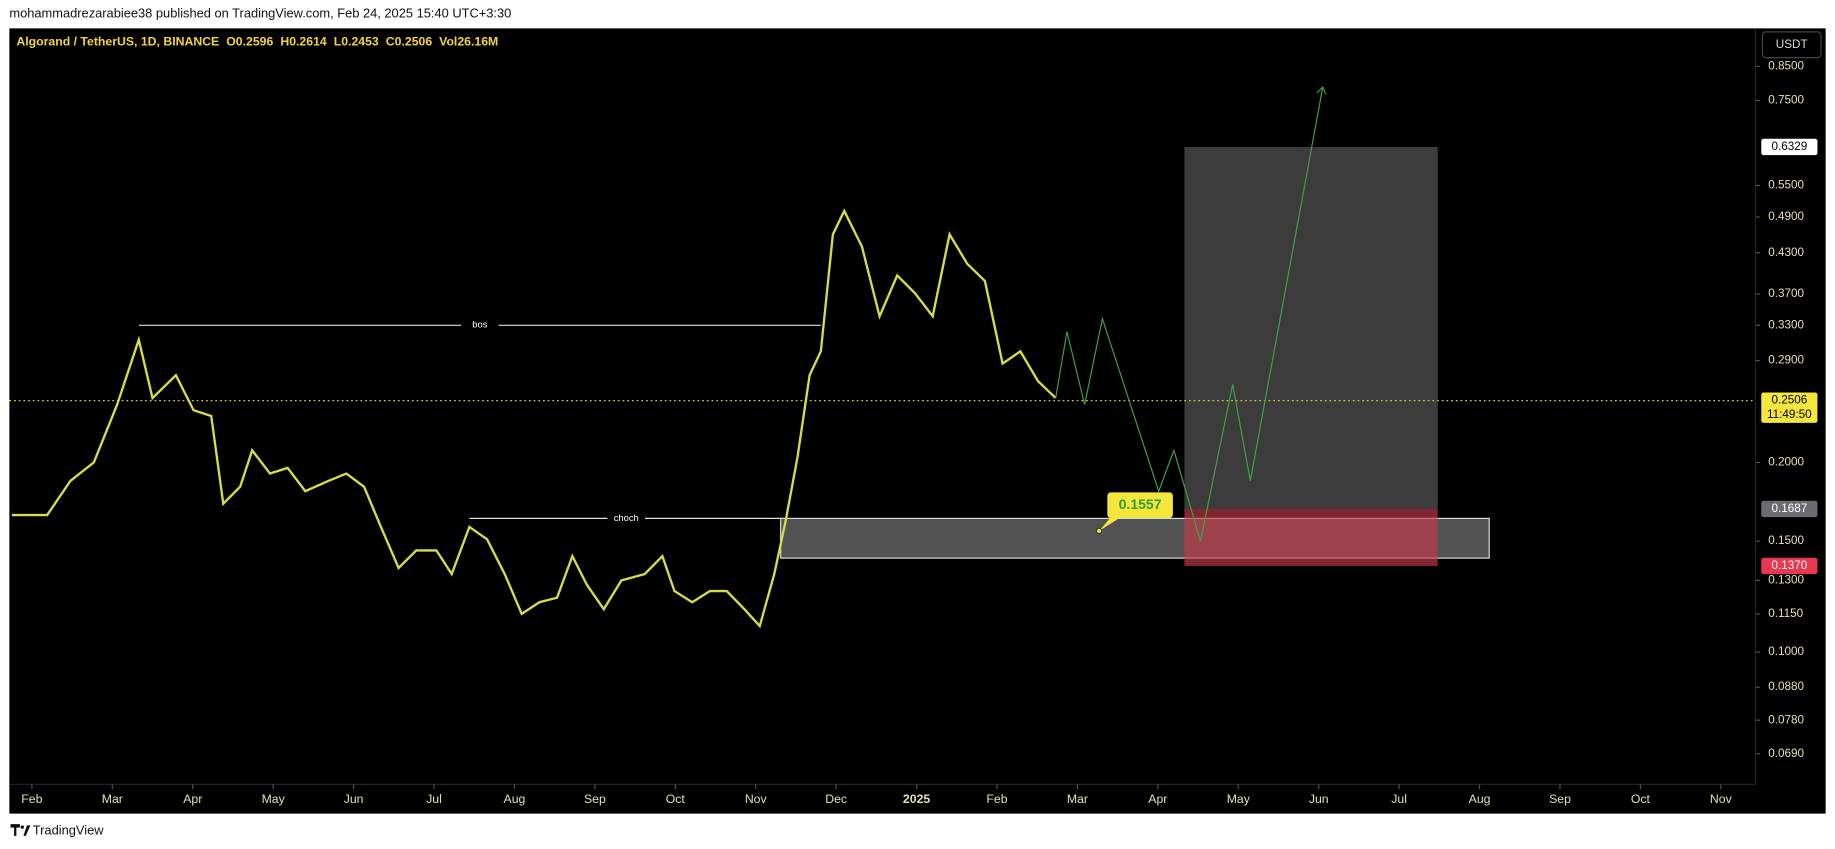 The width and height of the screenshot is (1835, 849). What do you see at coordinates (1786, 360) in the screenshot?
I see `y-tick-label: 0.2900` at bounding box center [1786, 360].